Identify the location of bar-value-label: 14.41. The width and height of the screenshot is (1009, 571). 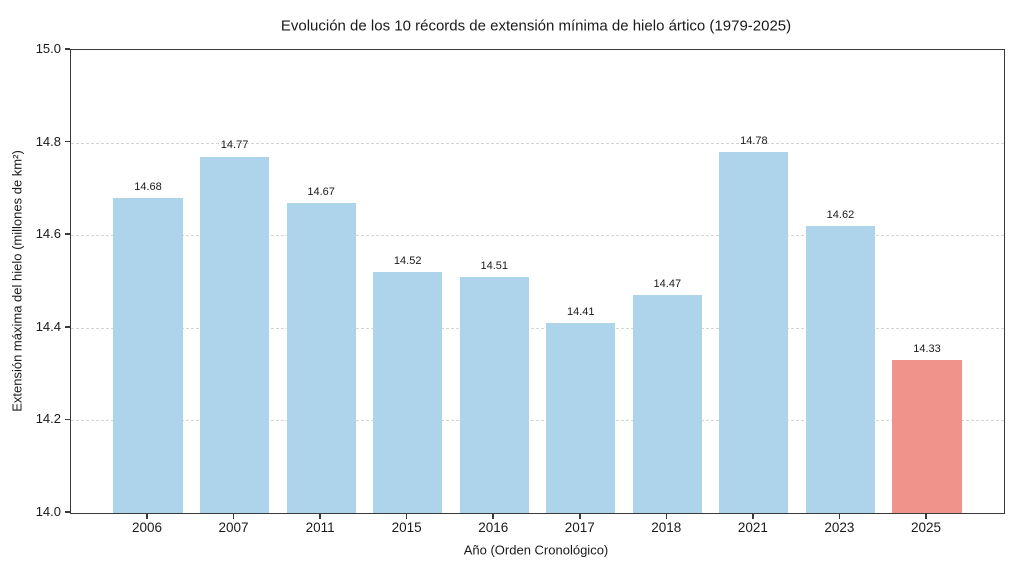
(581, 312).